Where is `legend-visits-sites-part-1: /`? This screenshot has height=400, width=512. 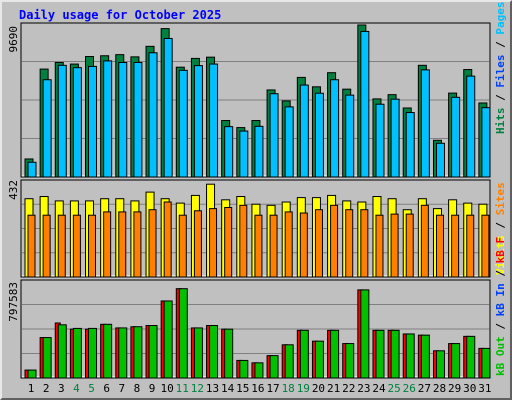
legend-visits-sites-part-1: / is located at coordinates (500, 225).